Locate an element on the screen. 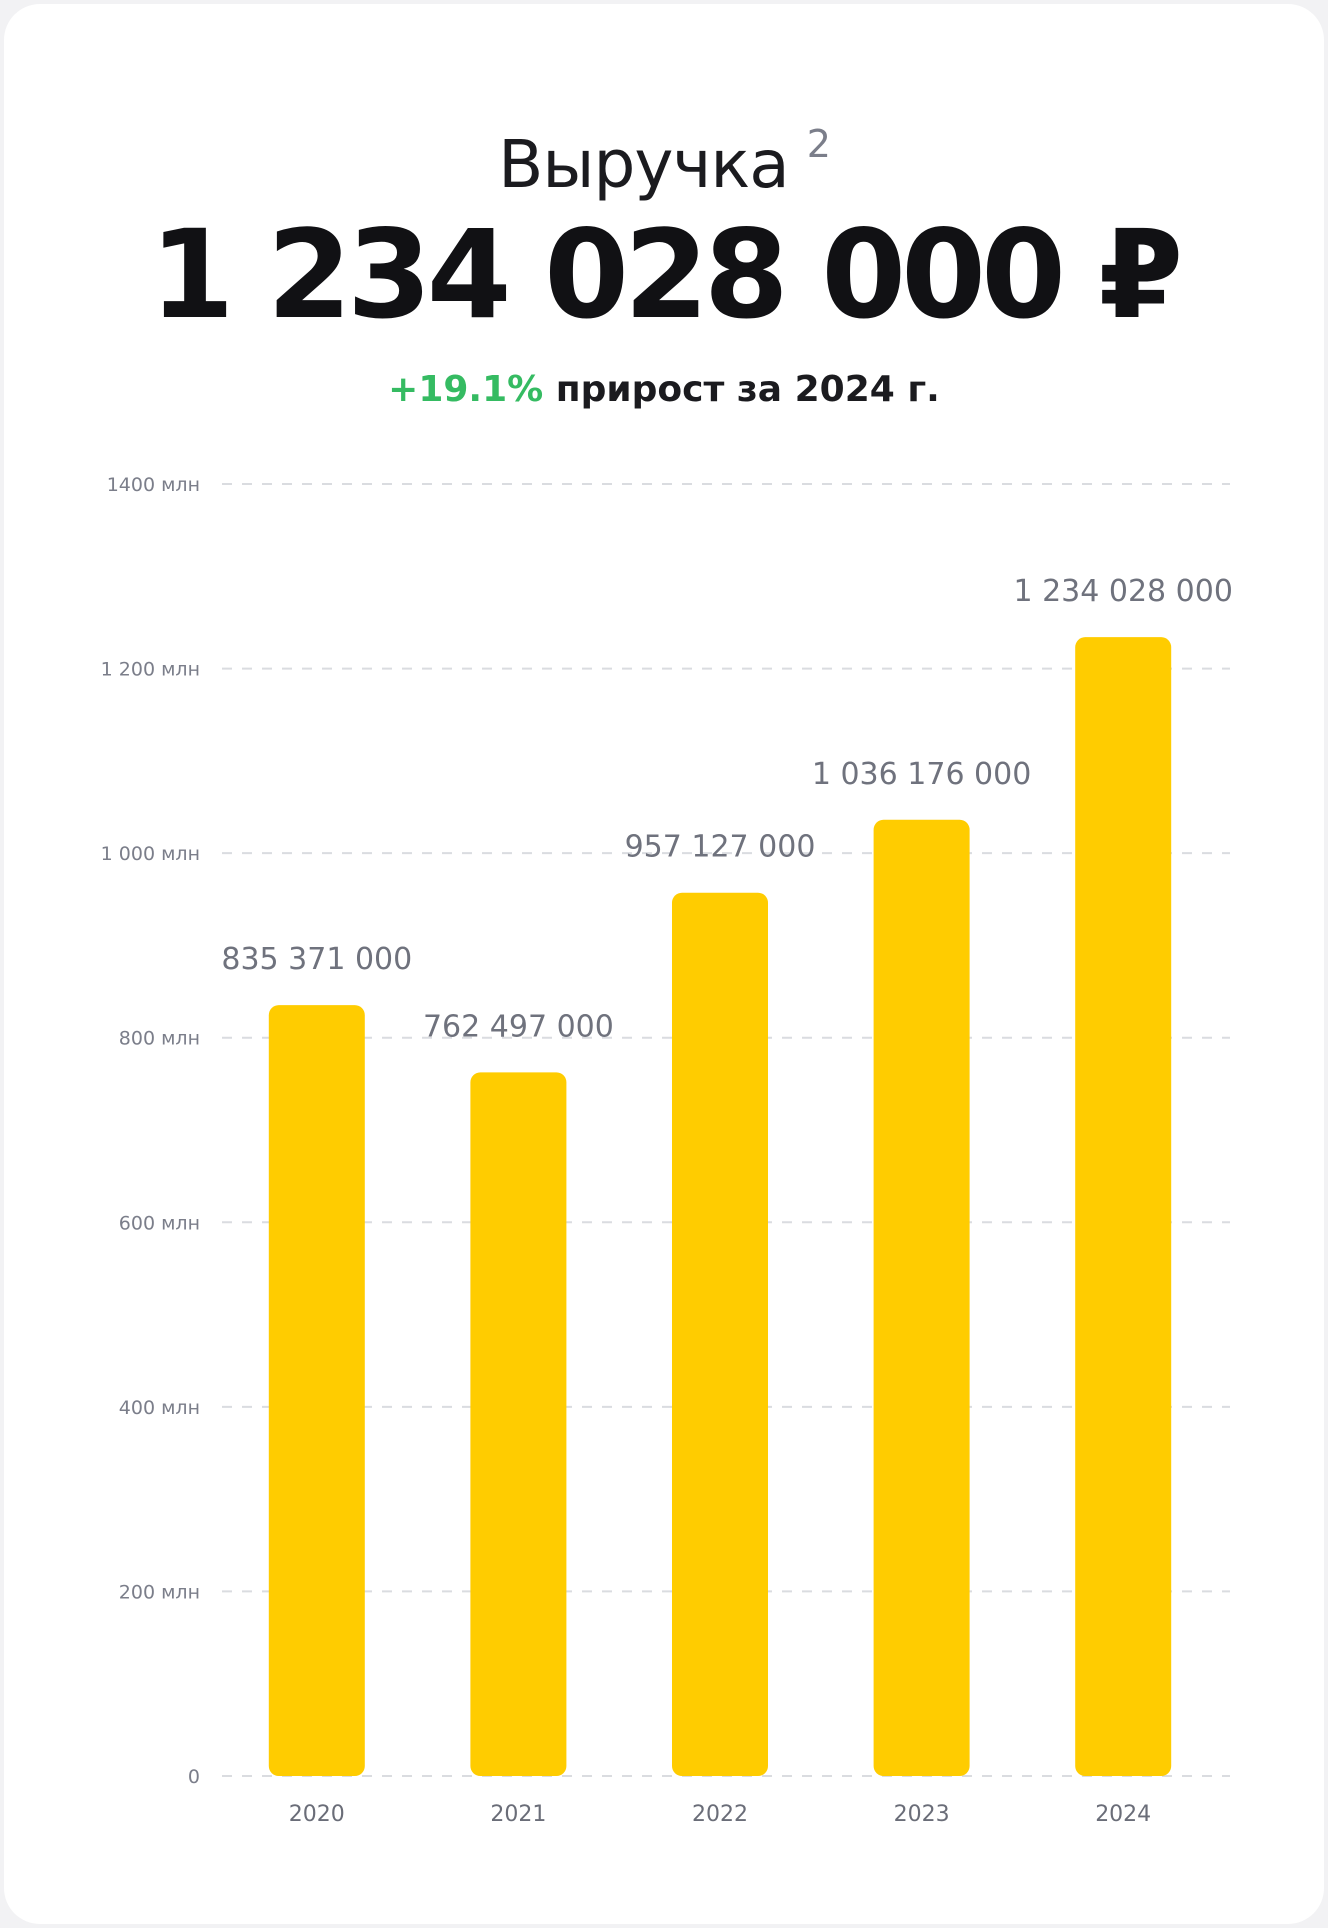 This screenshot has width=1328, height=1928. bar-2021 is located at coordinates (518, 1424).